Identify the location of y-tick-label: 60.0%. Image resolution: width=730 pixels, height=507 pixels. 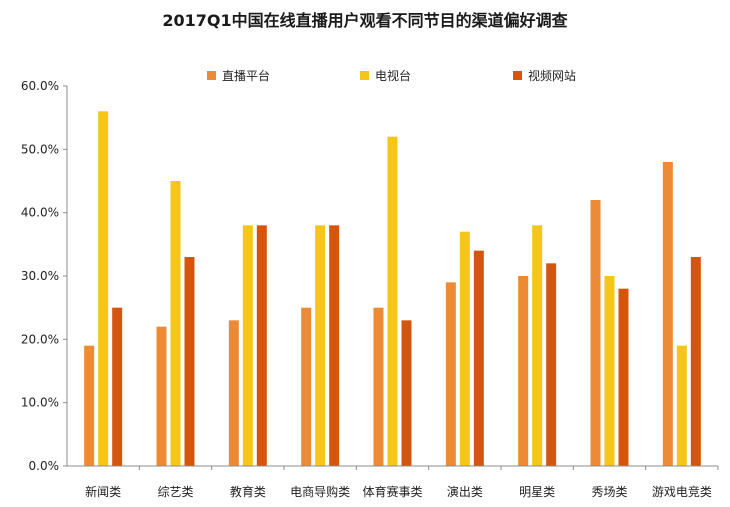
(40, 86).